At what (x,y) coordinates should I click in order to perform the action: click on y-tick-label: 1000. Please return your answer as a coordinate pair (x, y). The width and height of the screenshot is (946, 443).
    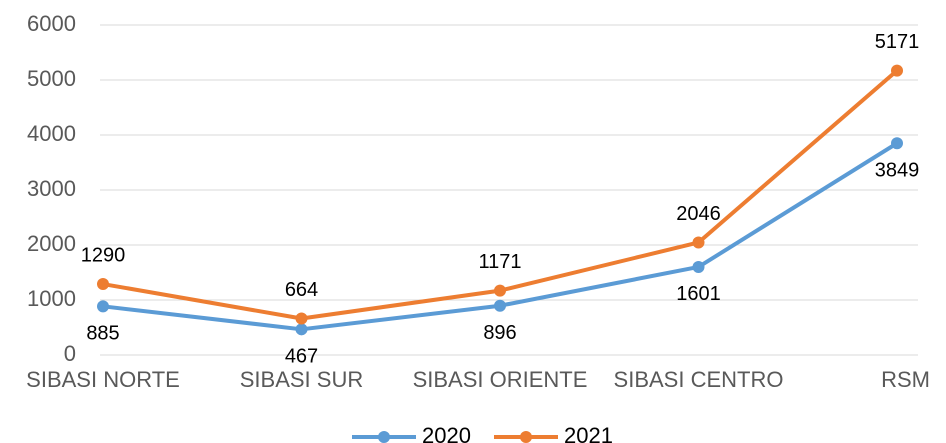
    Looking at the image, I should click on (51, 298).